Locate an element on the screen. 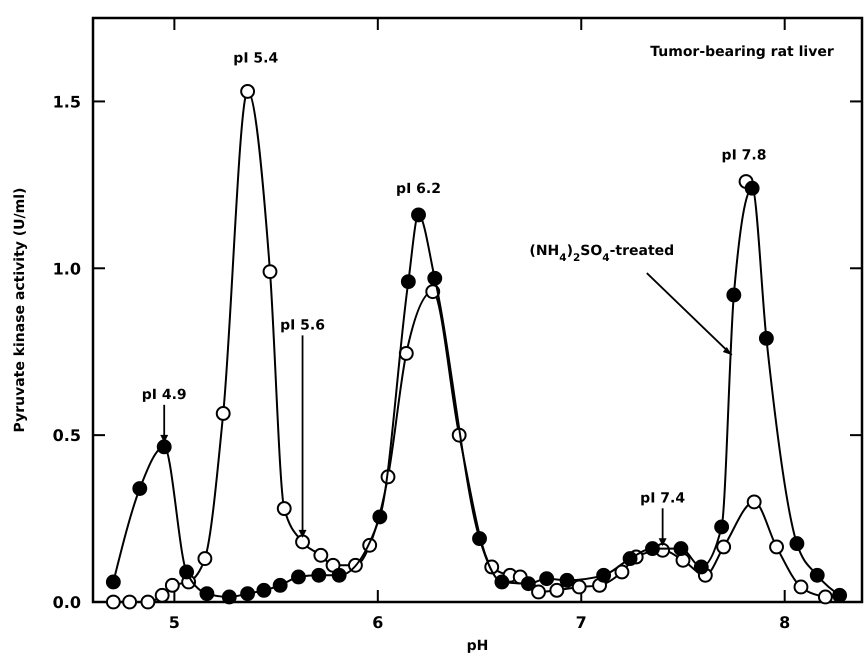 The height and width of the screenshot is (659, 867). x-tick-label: 8 is located at coordinates (784, 622).